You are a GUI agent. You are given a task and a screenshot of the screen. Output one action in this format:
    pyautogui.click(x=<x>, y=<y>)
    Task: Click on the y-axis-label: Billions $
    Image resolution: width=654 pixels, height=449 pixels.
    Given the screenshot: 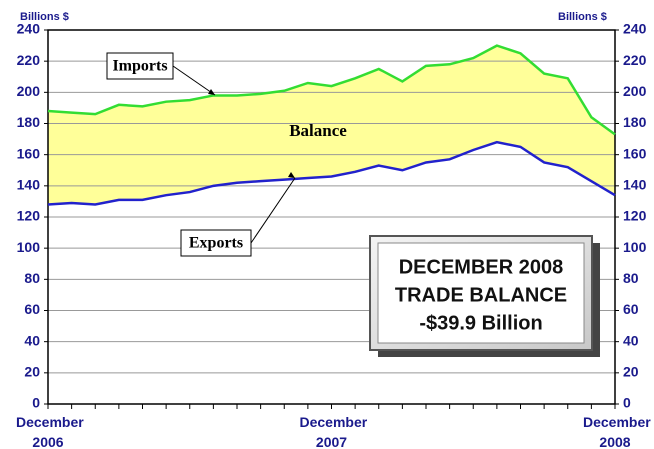 What is the action you would take?
    pyautogui.click(x=44, y=17)
    